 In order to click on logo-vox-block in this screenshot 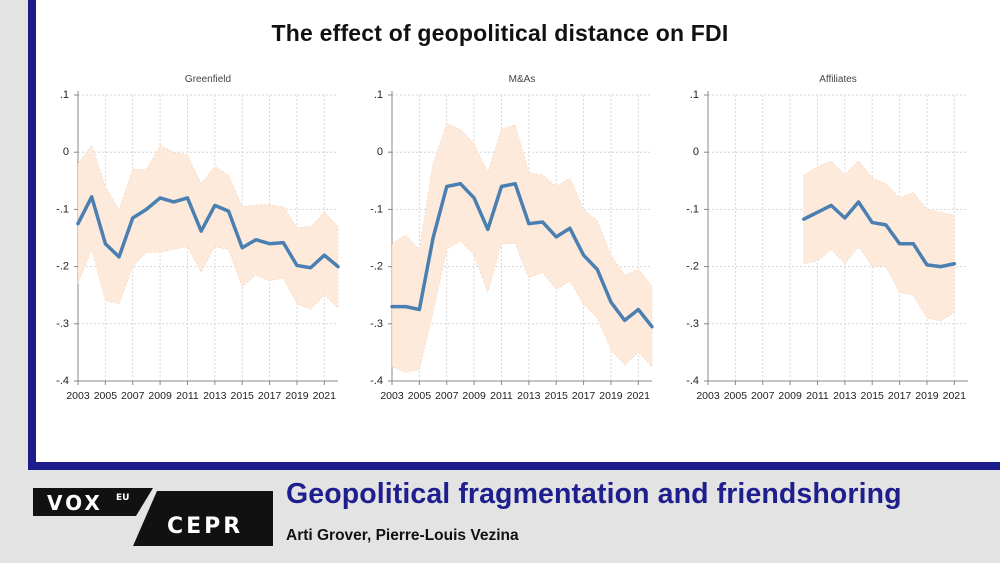, I will do `click(93, 502)`.